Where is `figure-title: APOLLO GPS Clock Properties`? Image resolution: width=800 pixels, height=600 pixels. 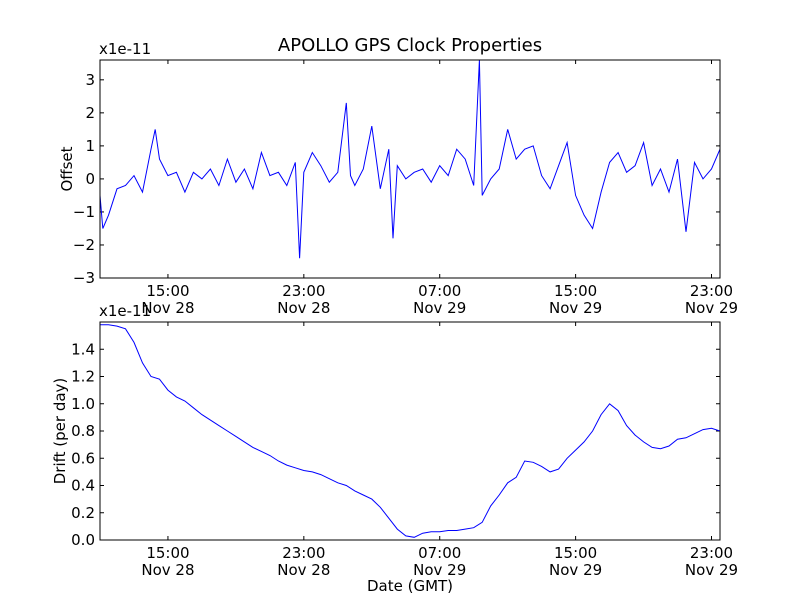
figure-title: APOLLO GPS Clock Properties is located at coordinates (410, 45).